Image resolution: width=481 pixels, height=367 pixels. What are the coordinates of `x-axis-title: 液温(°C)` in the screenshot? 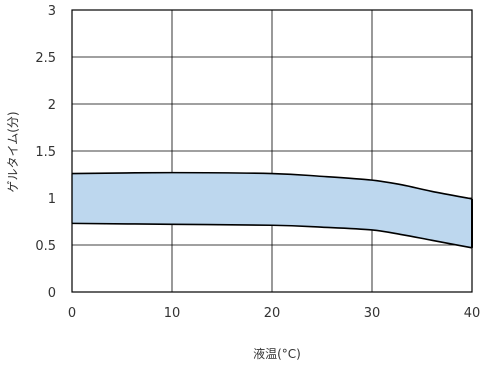 It's located at (277, 353).